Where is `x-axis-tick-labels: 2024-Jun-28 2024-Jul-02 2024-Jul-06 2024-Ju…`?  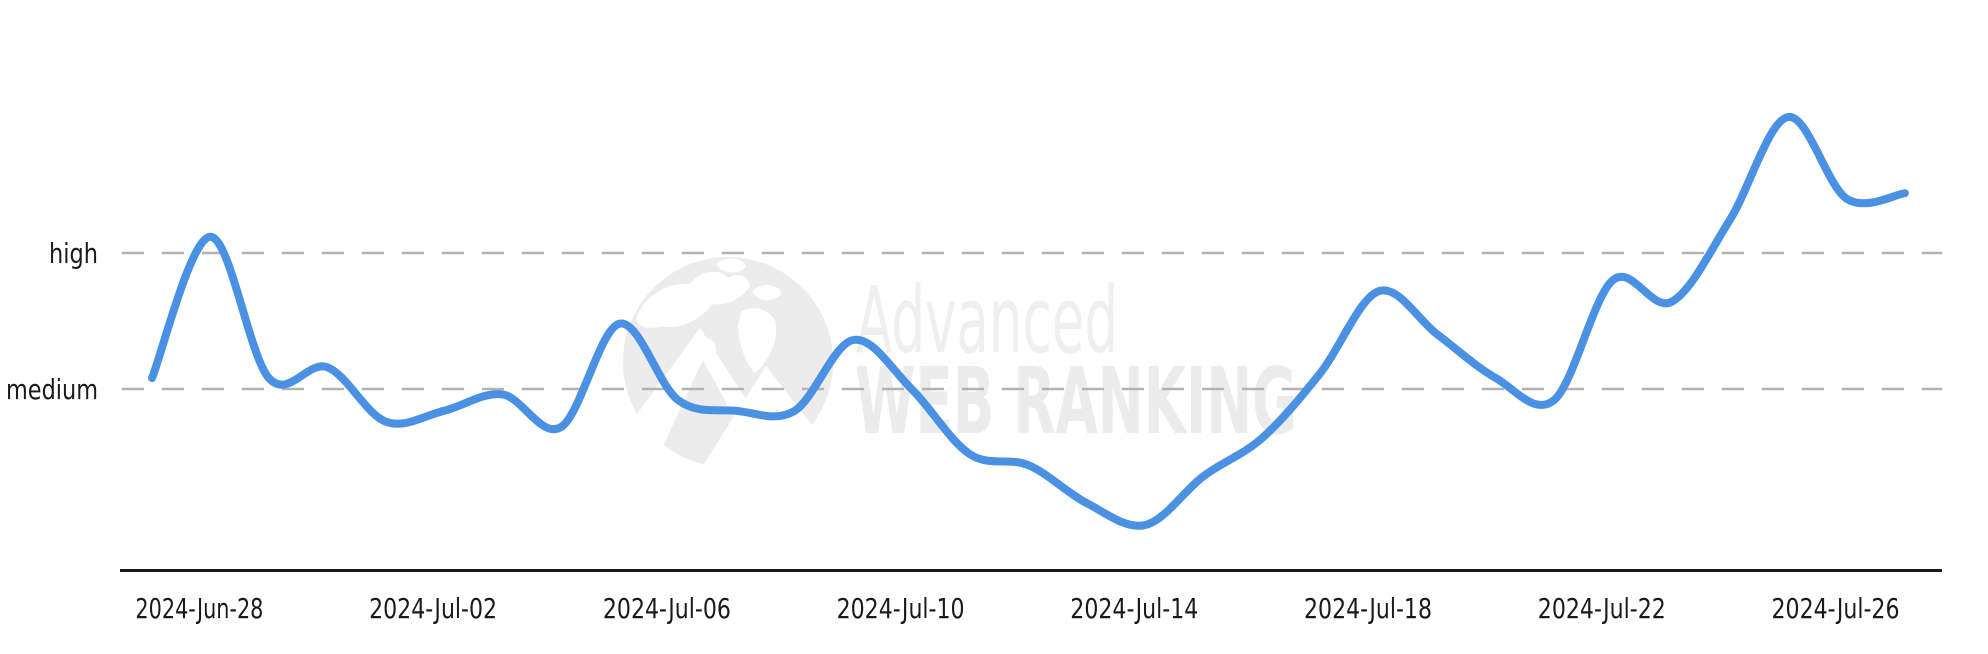
x-axis-tick-labels: 2024-Jun-28 2024-Jul-02 2024-Jul-06 2024-Ju… is located at coordinates (1017, 608).